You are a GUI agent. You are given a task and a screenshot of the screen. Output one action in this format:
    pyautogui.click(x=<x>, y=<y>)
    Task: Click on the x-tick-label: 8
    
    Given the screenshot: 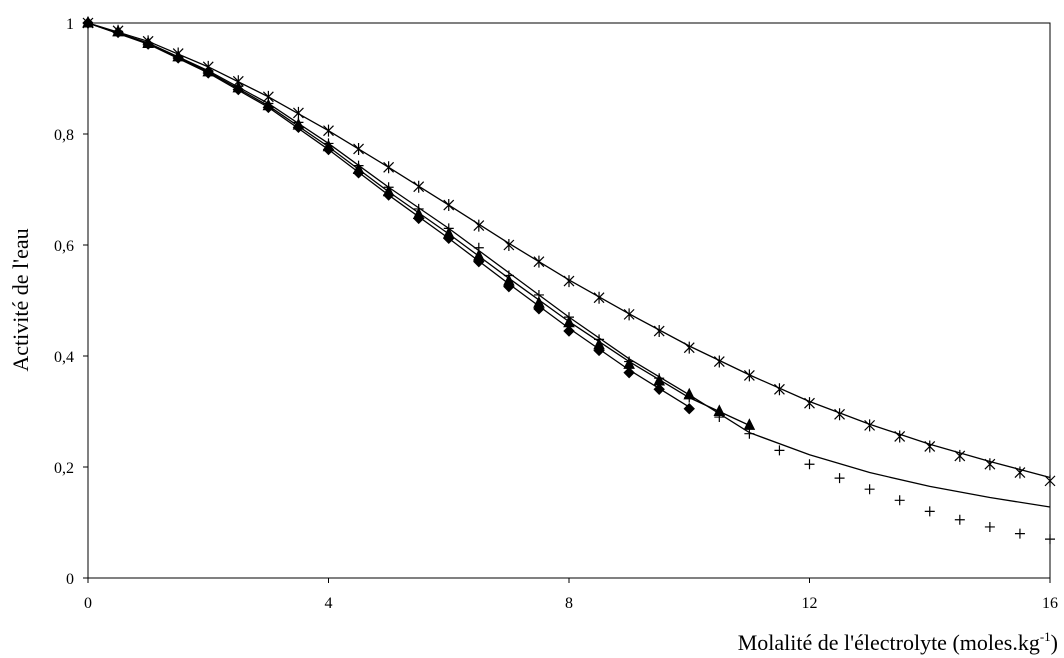 What is the action you would take?
    pyautogui.click(x=569, y=603)
    